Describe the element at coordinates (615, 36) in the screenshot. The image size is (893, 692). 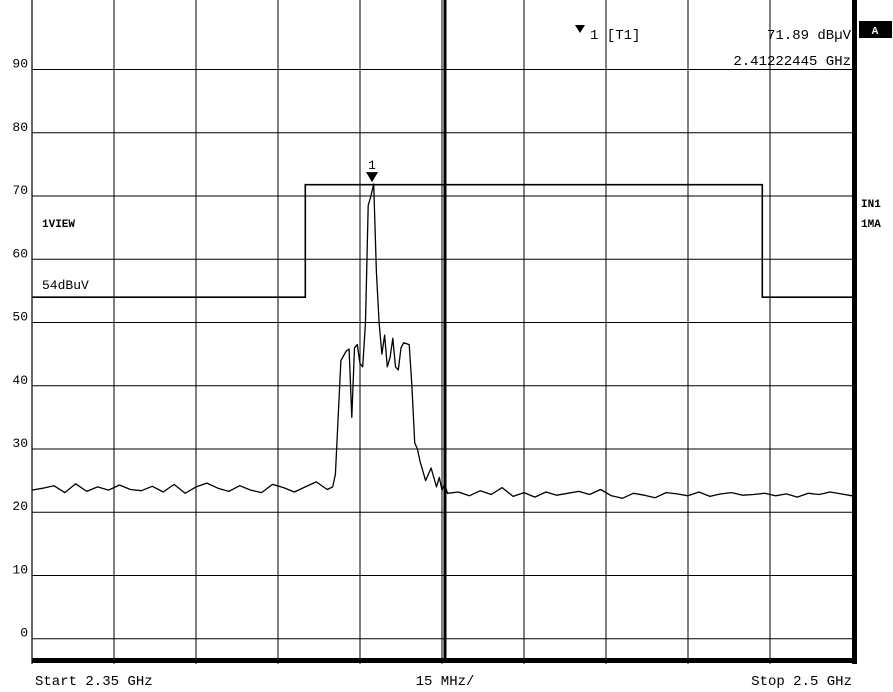
I see `marker-readout-label: 1 [T1]` at that location.